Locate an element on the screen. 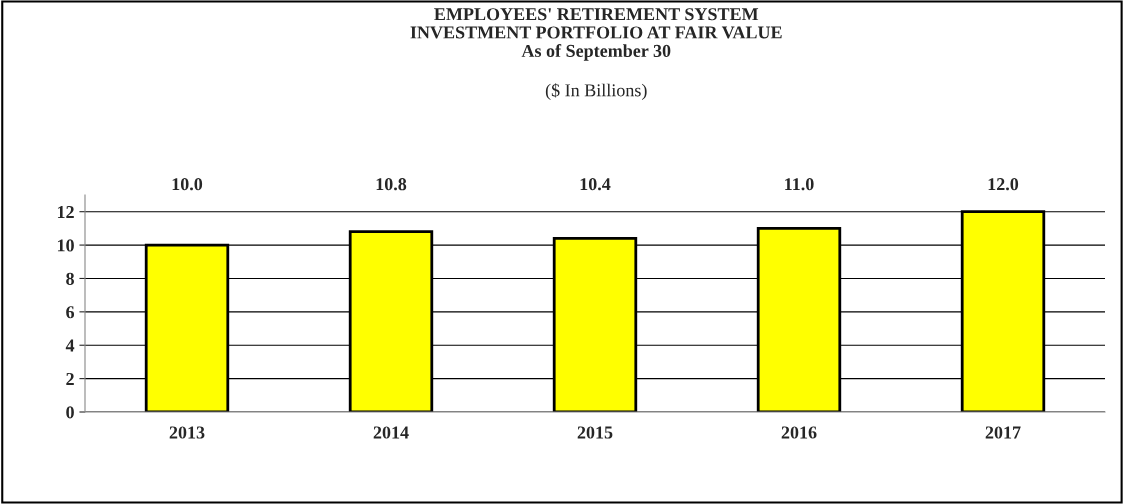 Image resolution: width=1125 pixels, height=504 pixels. x-tick-label: 2014 is located at coordinates (391, 432).